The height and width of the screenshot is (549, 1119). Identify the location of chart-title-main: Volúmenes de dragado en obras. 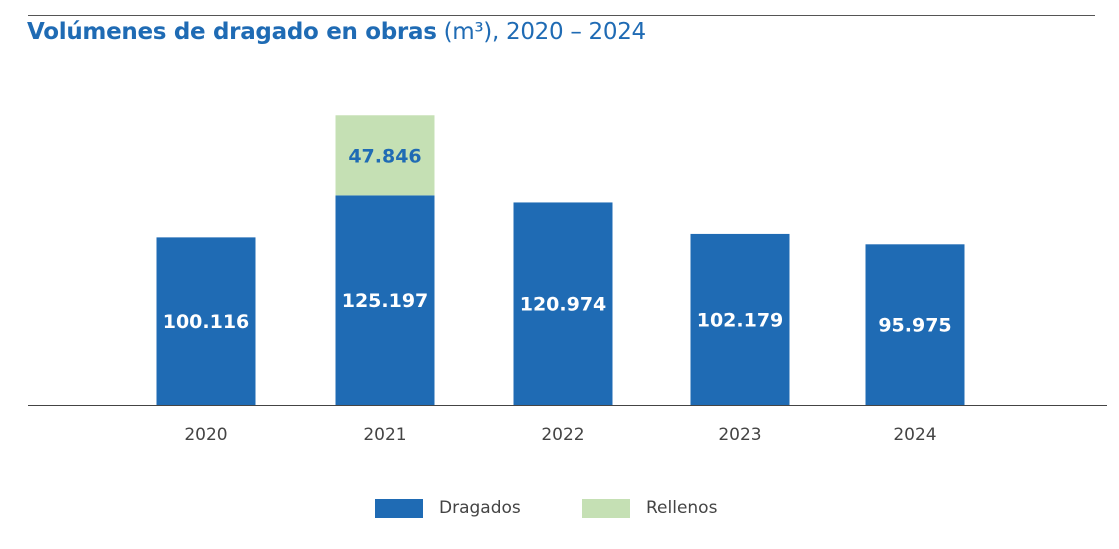
(232, 32).